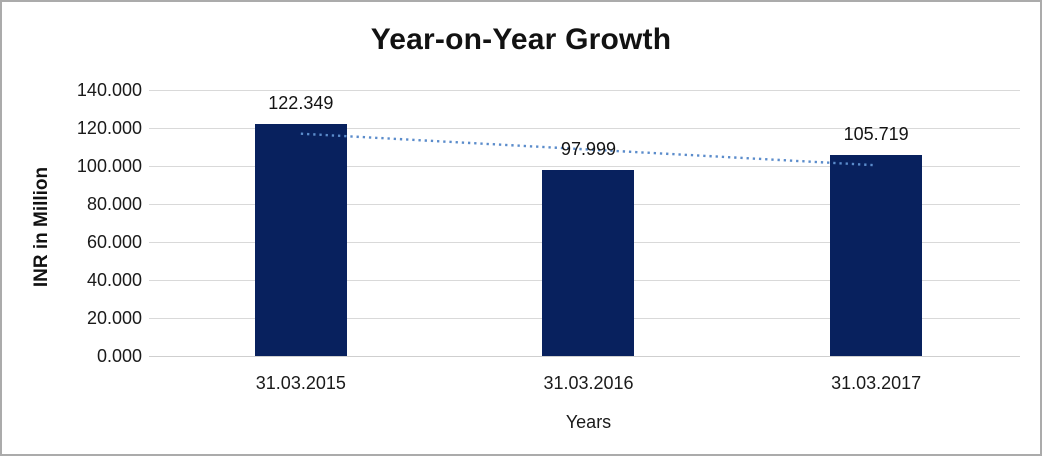  What do you see at coordinates (114, 204) in the screenshot?
I see `y-tick-label: 80.000` at bounding box center [114, 204].